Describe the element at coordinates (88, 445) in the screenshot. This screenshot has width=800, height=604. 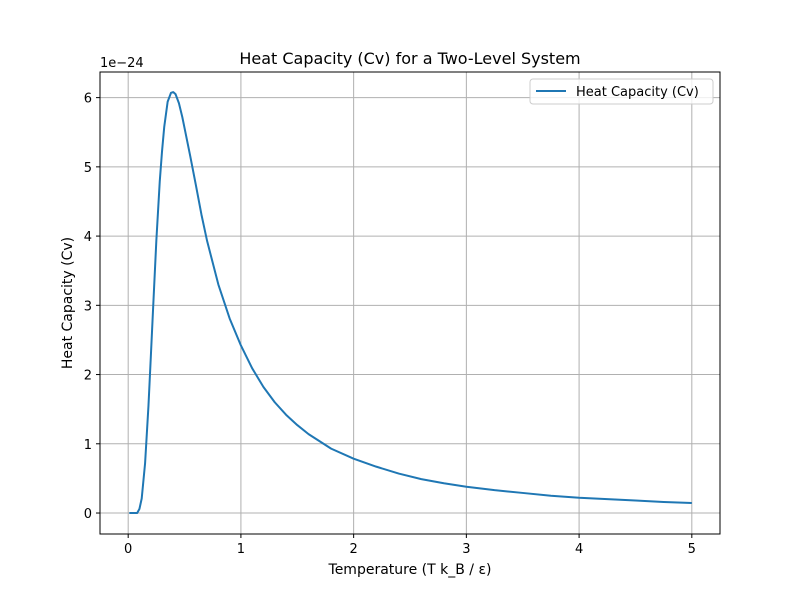
I see `y-tick-label: 1` at that location.